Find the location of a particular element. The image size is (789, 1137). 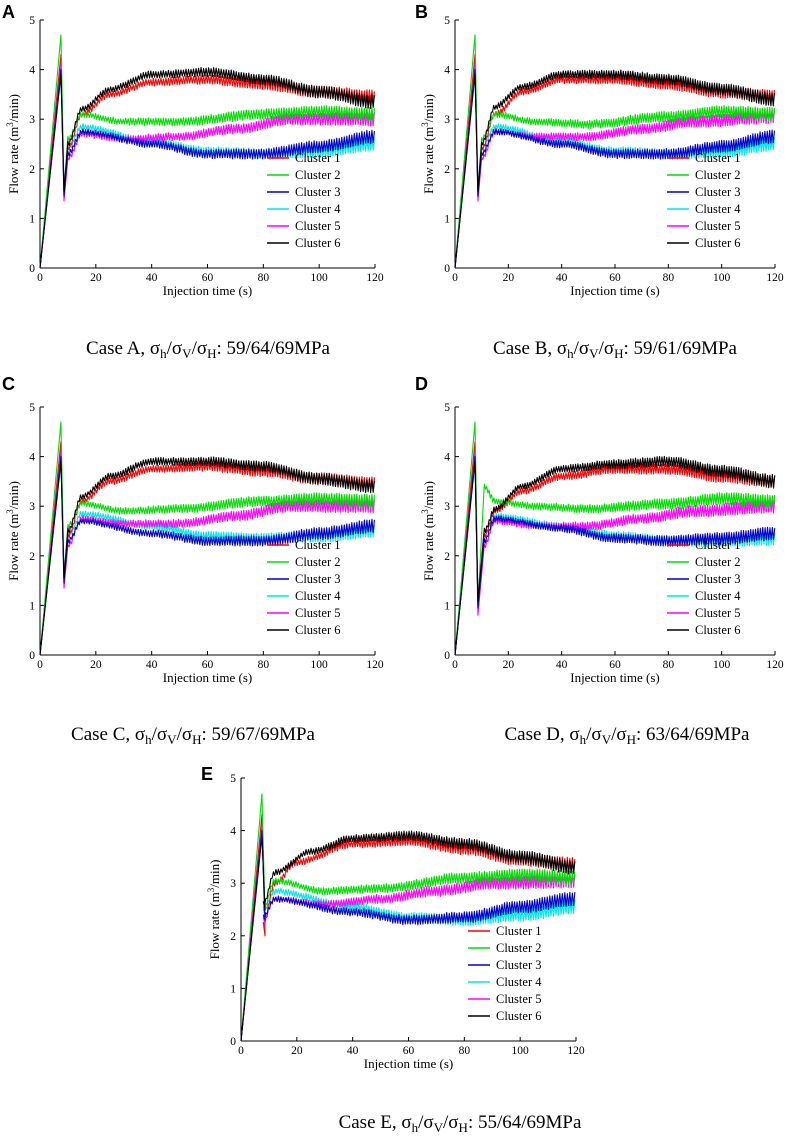

legend-label-cluster-5: Cluster 5 is located at coordinates (317, 613).